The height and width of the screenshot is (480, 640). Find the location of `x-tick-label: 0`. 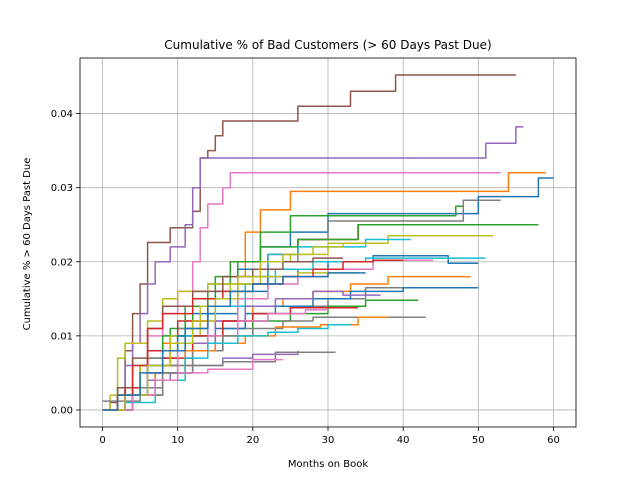

x-tick-label: 0 is located at coordinates (102, 440).